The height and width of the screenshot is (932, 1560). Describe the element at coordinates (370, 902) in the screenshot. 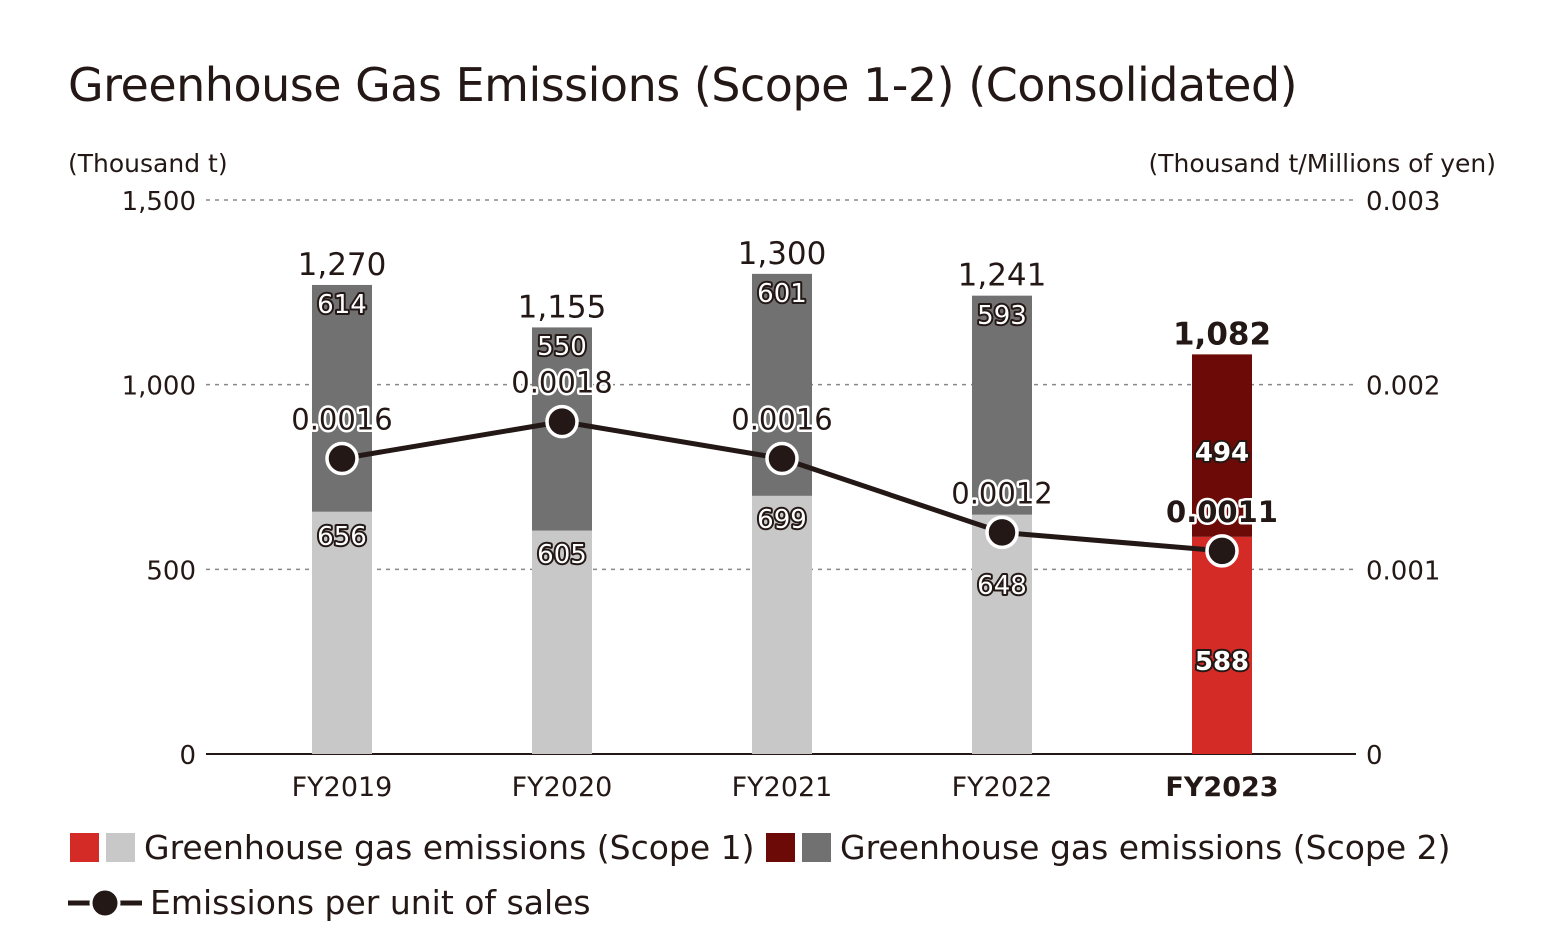

I see `legend-intensity-label: Emissions per unit of sales` at that location.